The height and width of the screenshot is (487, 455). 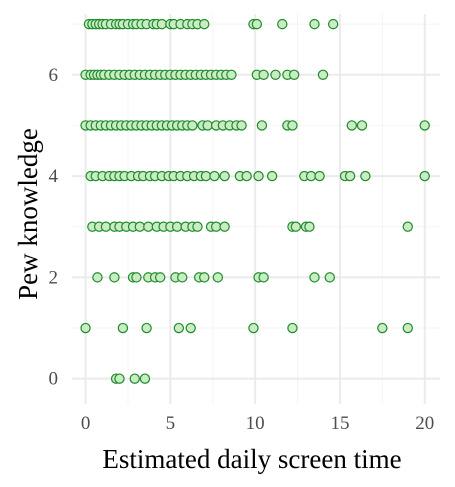 I want to click on x-axis-tick-labels: 0 5 10 15 20, so click(x=257, y=423).